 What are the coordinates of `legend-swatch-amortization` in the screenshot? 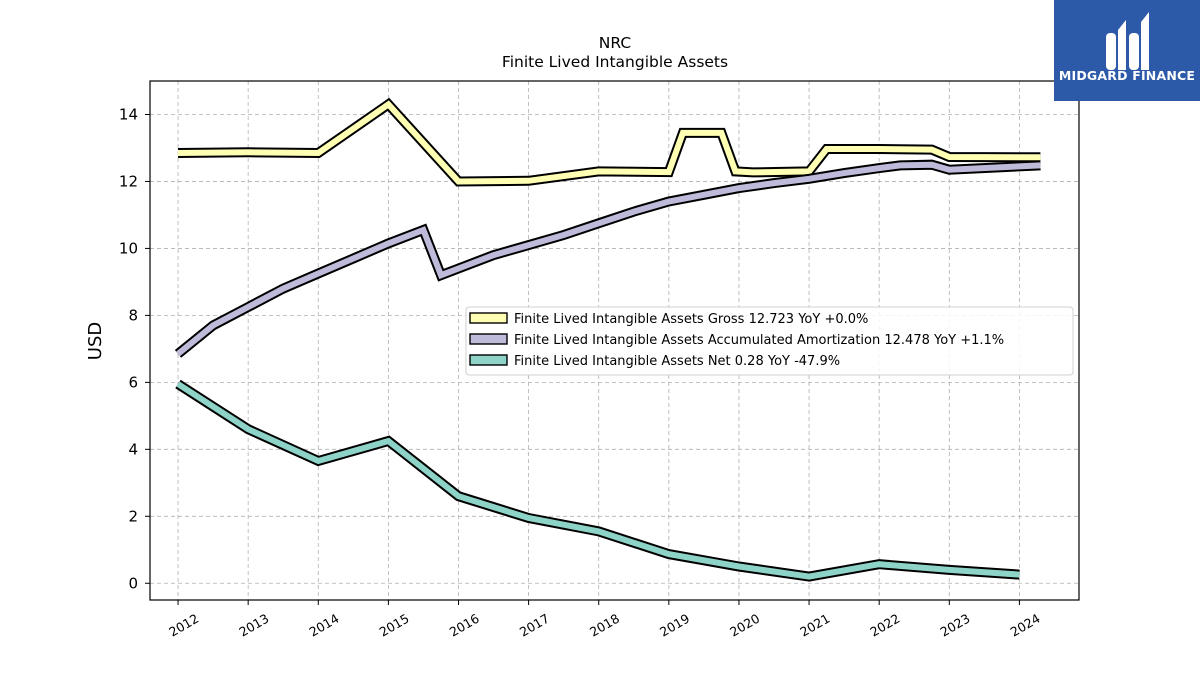 It's located at (488, 339).